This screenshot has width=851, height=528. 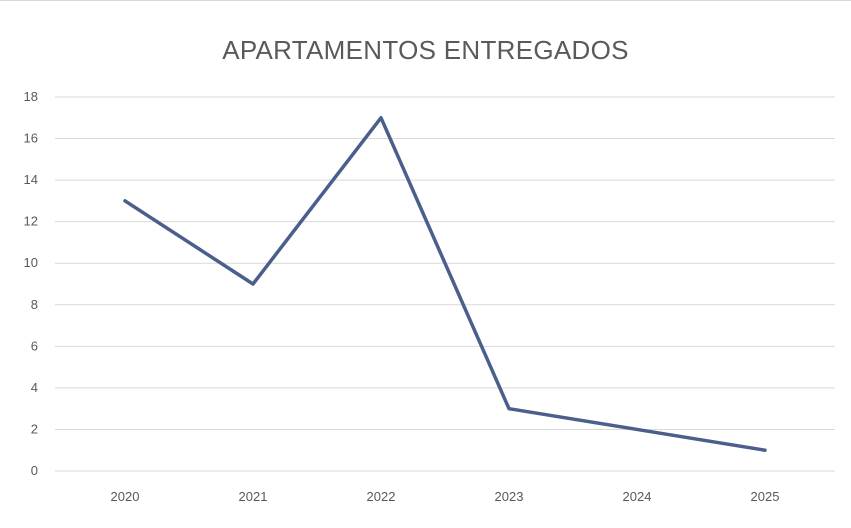 What do you see at coordinates (509, 496) in the screenshot?
I see `x-tick-label: 2023` at bounding box center [509, 496].